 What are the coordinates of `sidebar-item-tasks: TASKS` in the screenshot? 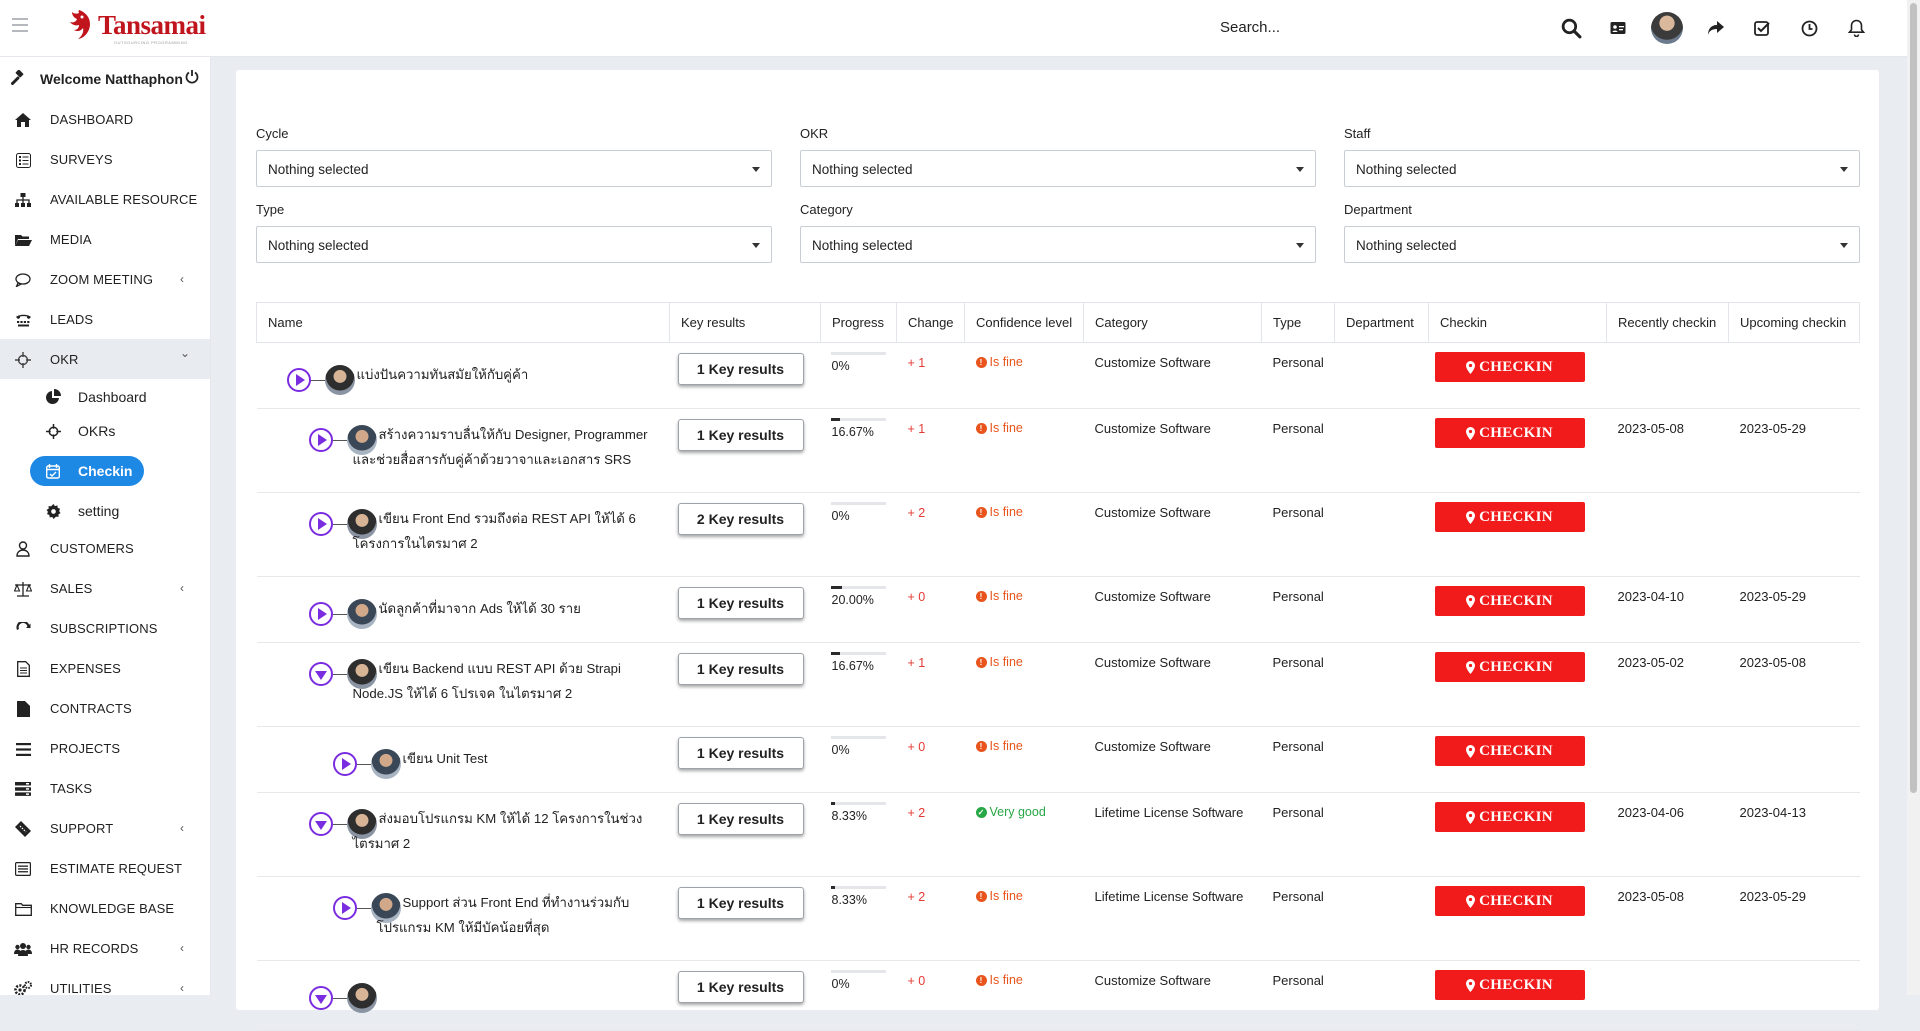 It's located at (105, 788).